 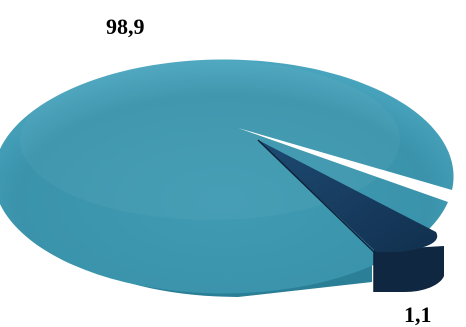 What do you see at coordinates (316, 215) in the screenshot?
I see `slice-1-1-edge` at bounding box center [316, 215].